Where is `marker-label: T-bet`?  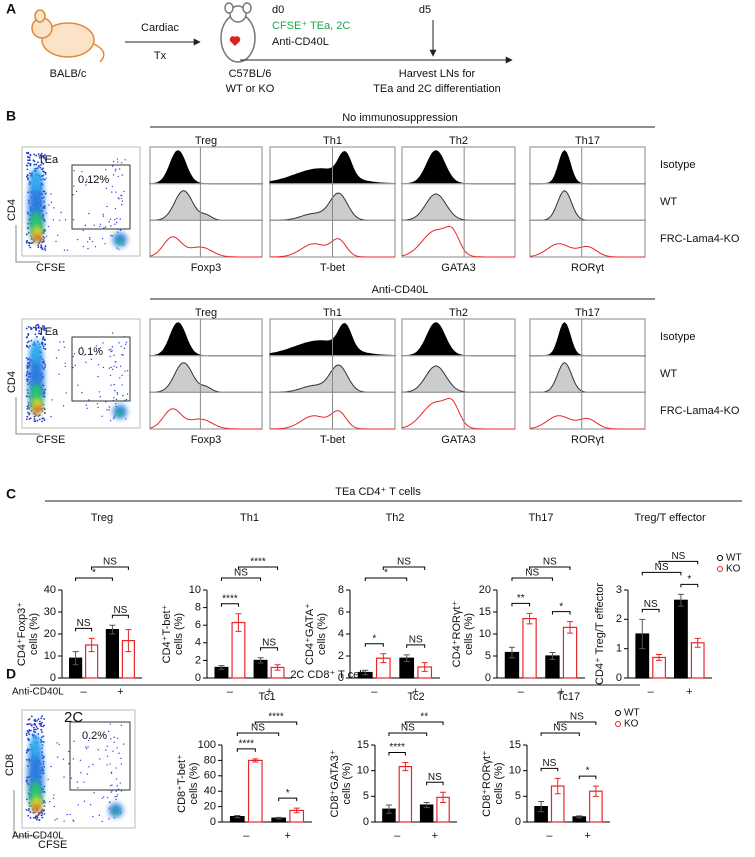
marker-label: T-bet is located at coordinates (332, 268).